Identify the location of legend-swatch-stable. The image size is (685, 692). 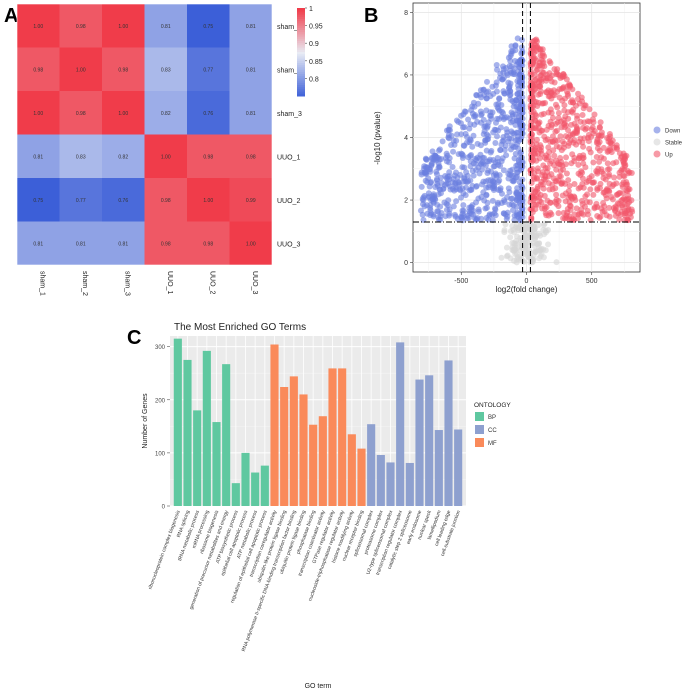
(657, 142).